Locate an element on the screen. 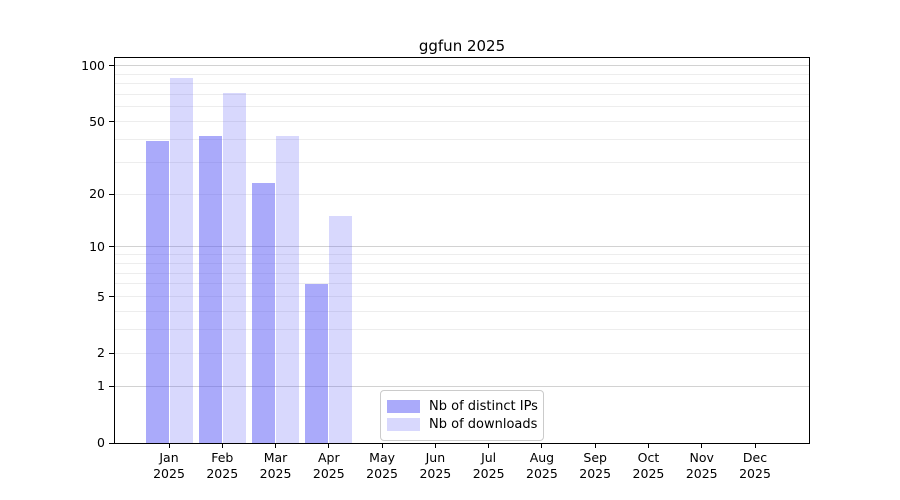 The height and width of the screenshot is (500, 900). x-tick-label: Apr 2025 is located at coordinates (328, 465).